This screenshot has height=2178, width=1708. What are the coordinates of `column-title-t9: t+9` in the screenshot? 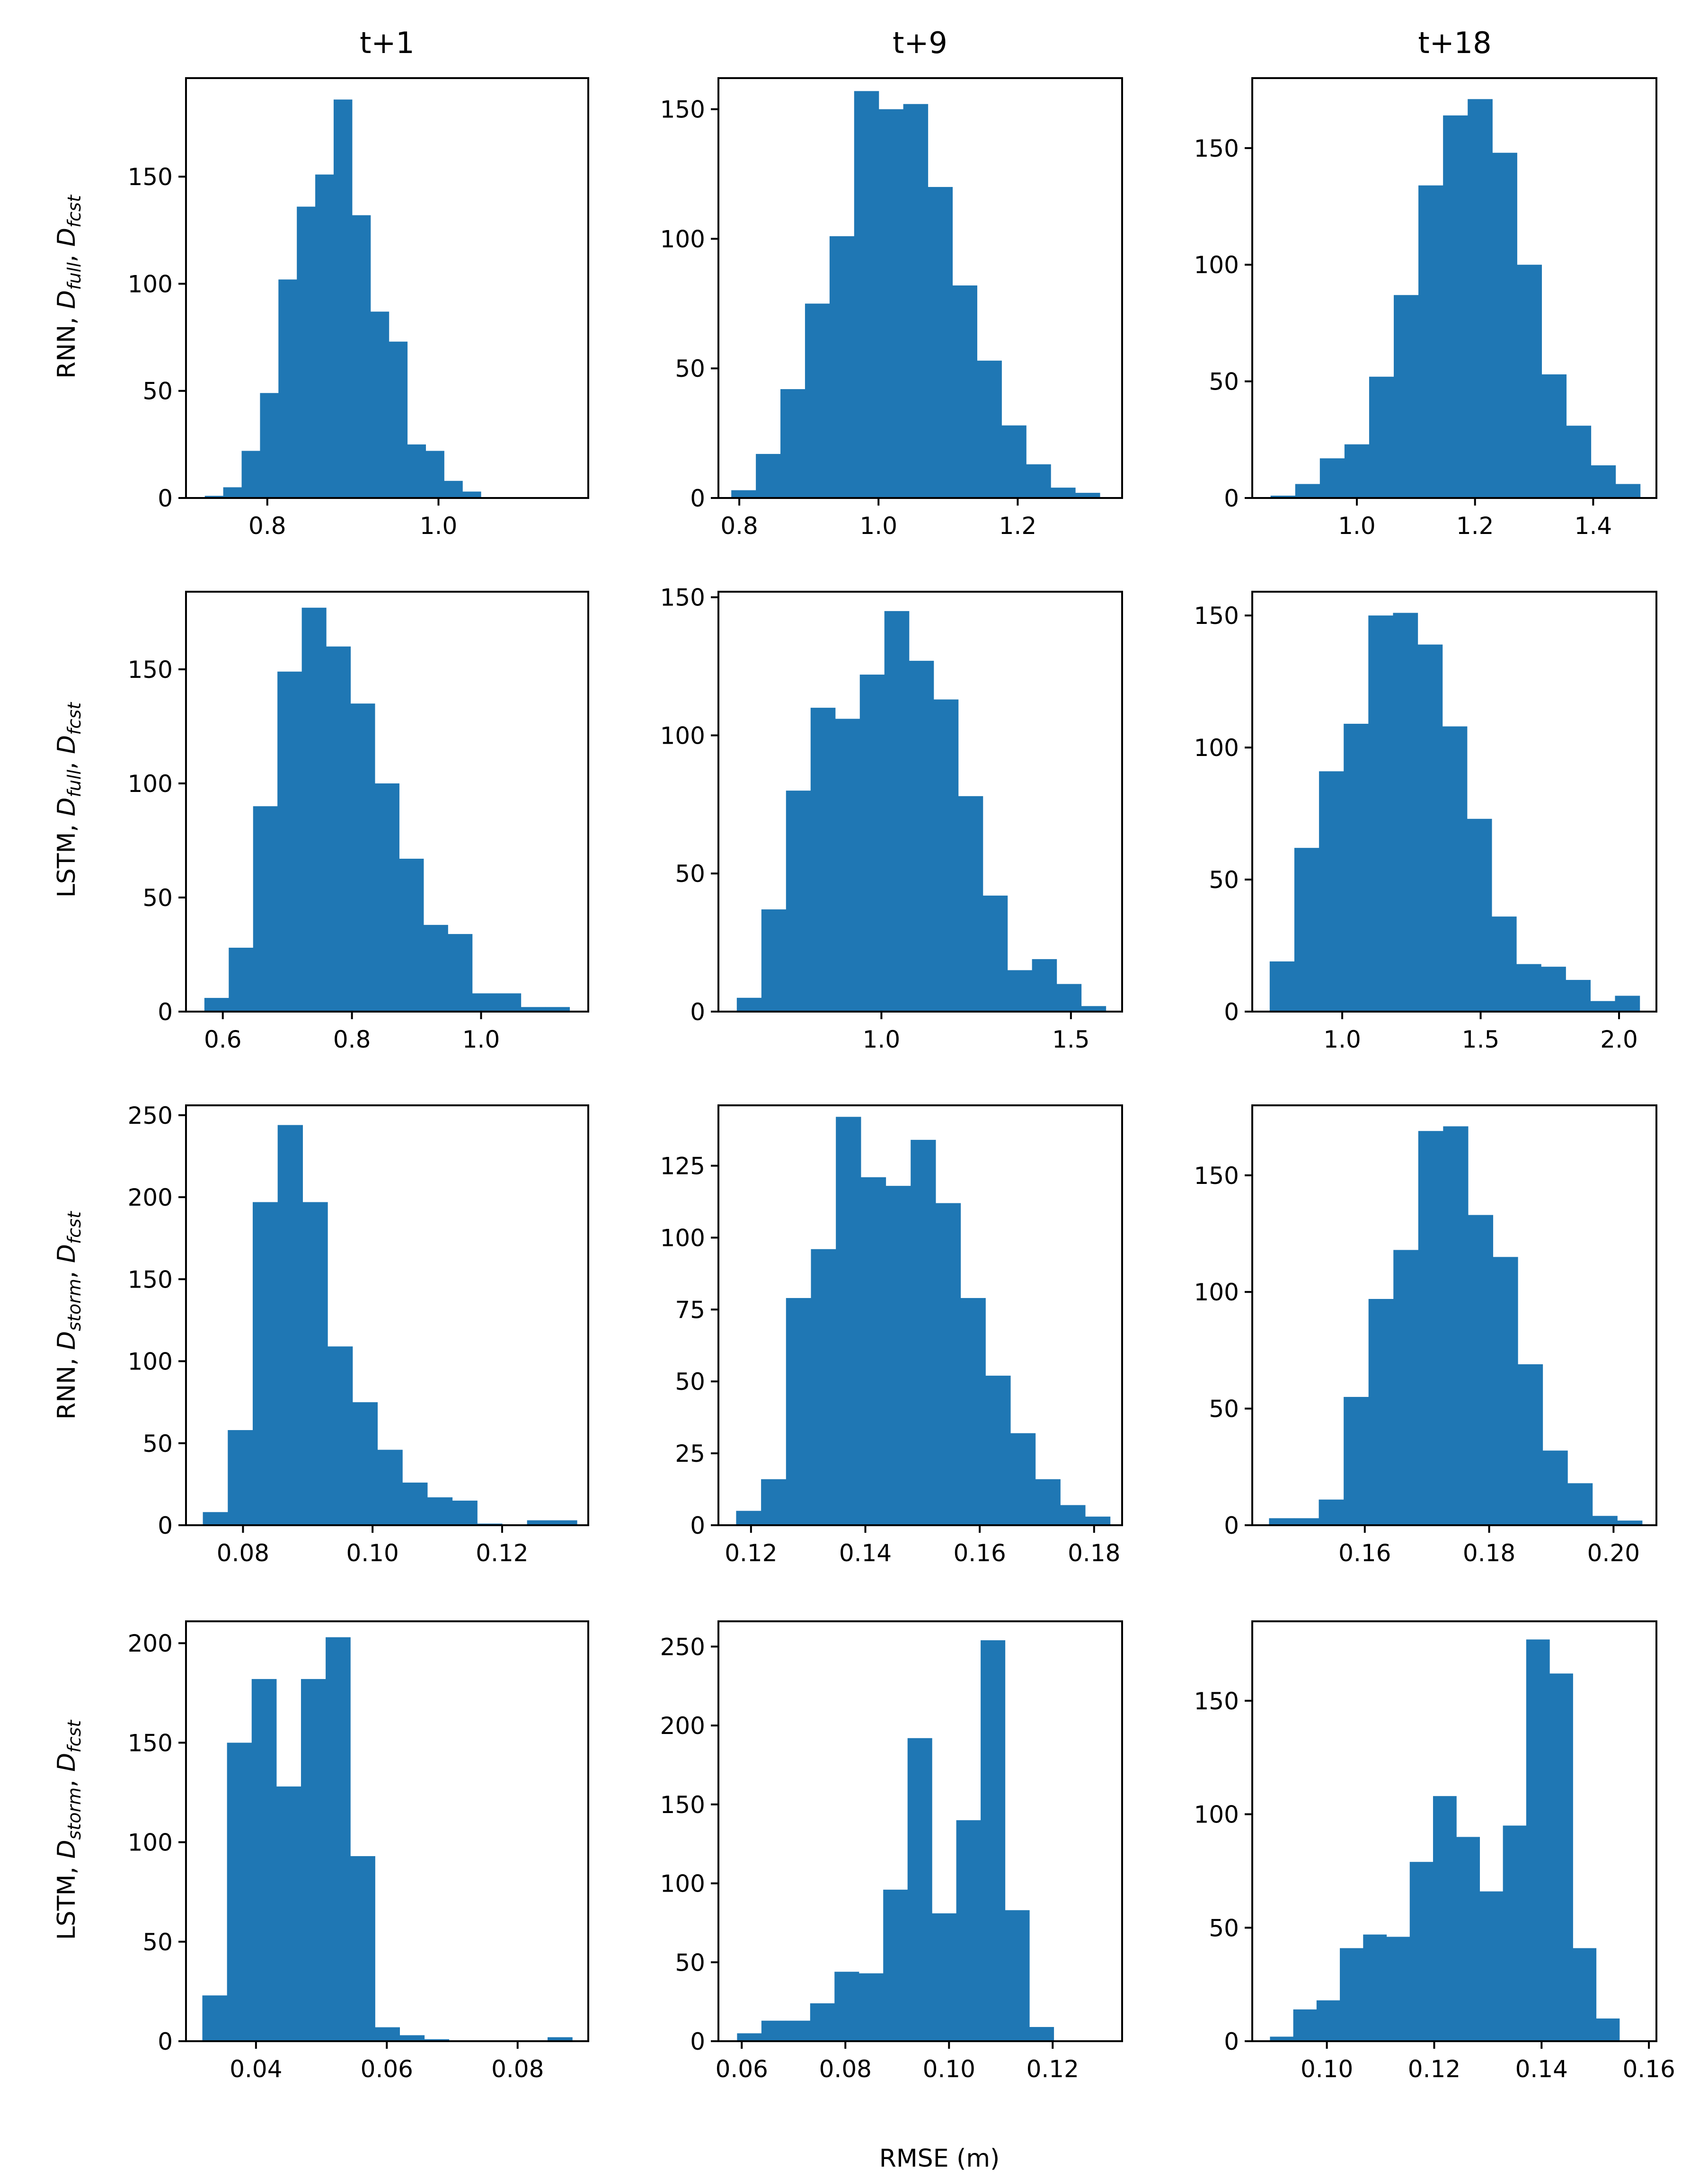 It's located at (920, 43).